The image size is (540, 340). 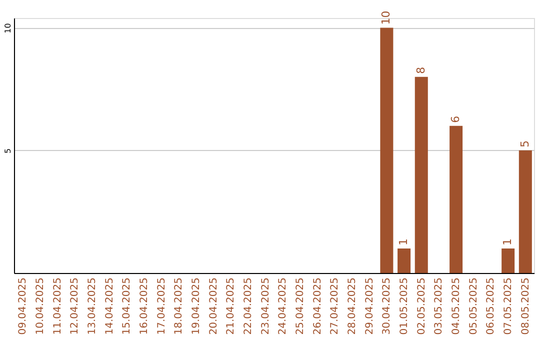 I want to click on x-tick-label: 06.05.2025, so click(x=491, y=306).